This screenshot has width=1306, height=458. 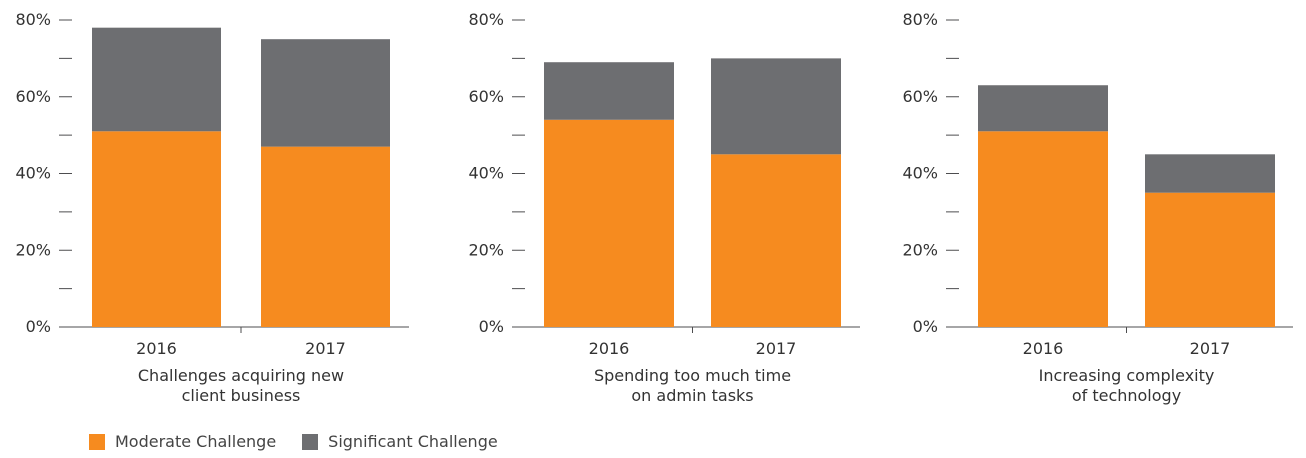 I want to click on chart-1-x-tick-label: 2016, so click(x=156, y=348).